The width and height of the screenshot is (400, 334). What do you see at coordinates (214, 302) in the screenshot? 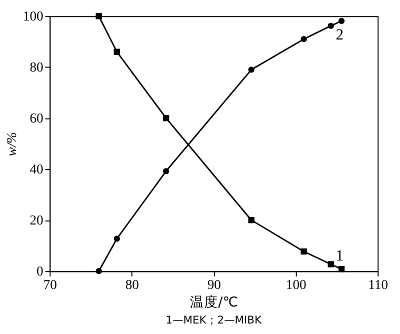
I see `x-axis-title: 温度/℃` at bounding box center [214, 302].